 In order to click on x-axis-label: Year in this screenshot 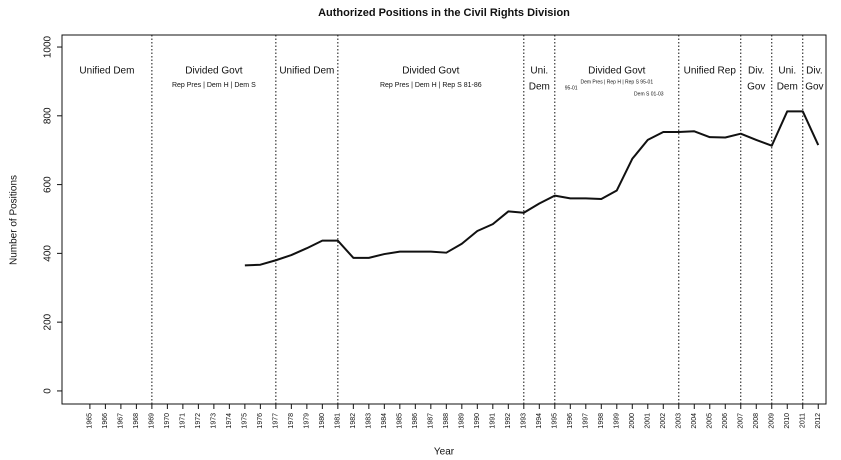, I will do `click(444, 452)`.